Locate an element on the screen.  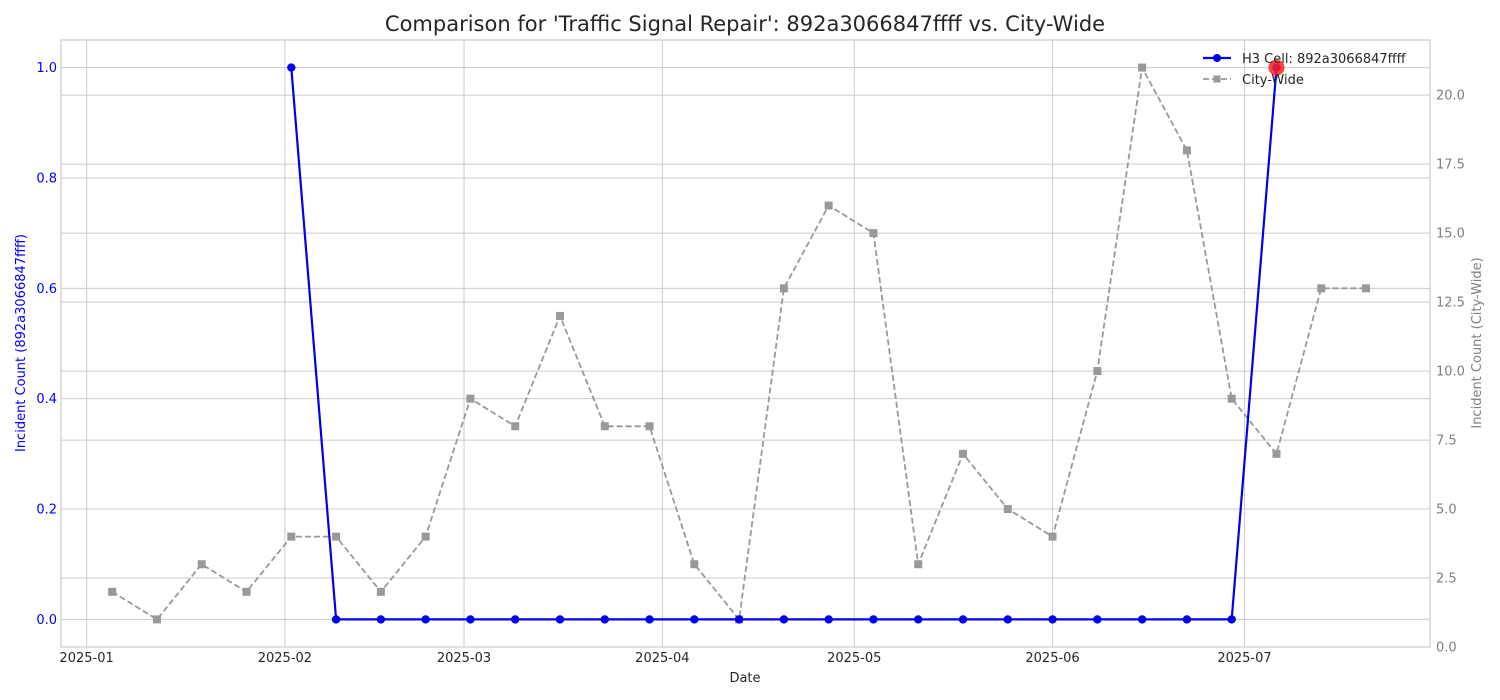
x-tick-label: 2025-04 is located at coordinates (662, 658).